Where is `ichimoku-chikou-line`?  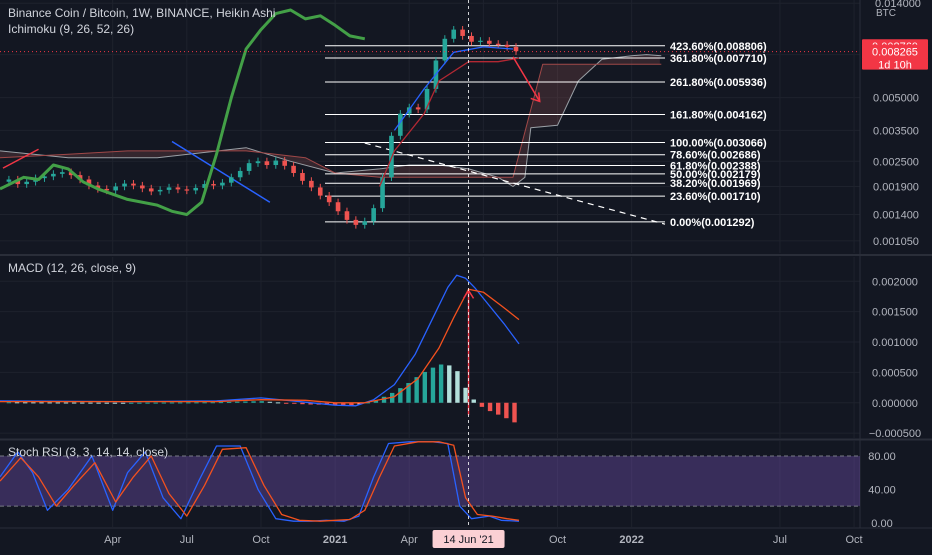
ichimoku-chikou-line is located at coordinates (183, 112).